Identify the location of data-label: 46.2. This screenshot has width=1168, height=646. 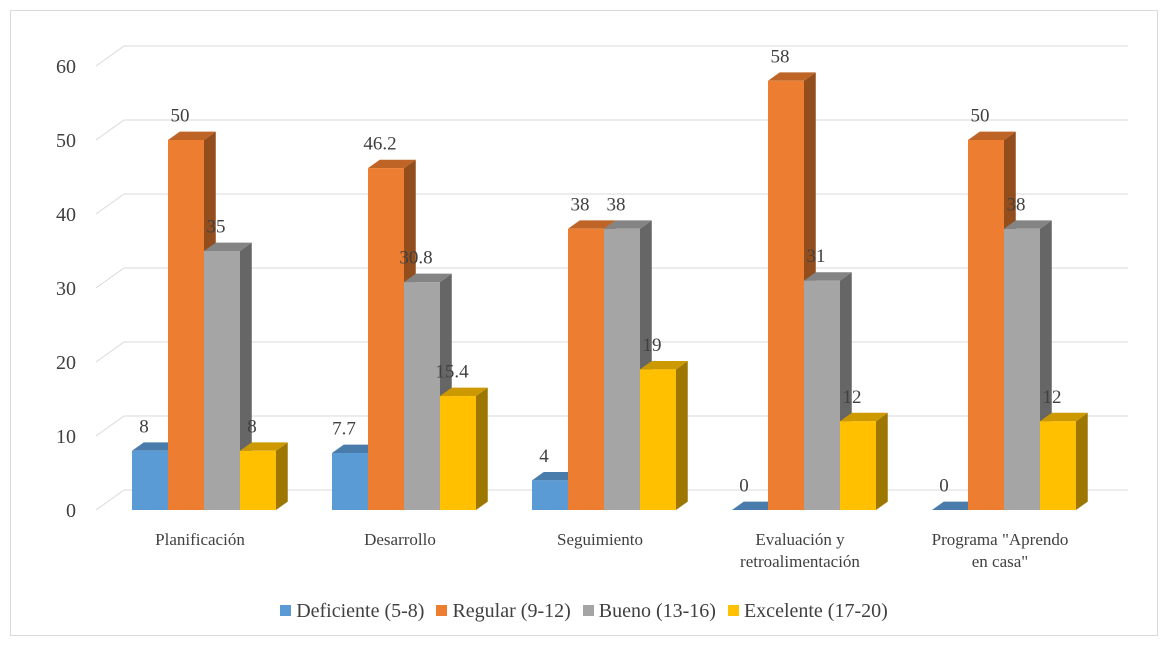
(379, 144).